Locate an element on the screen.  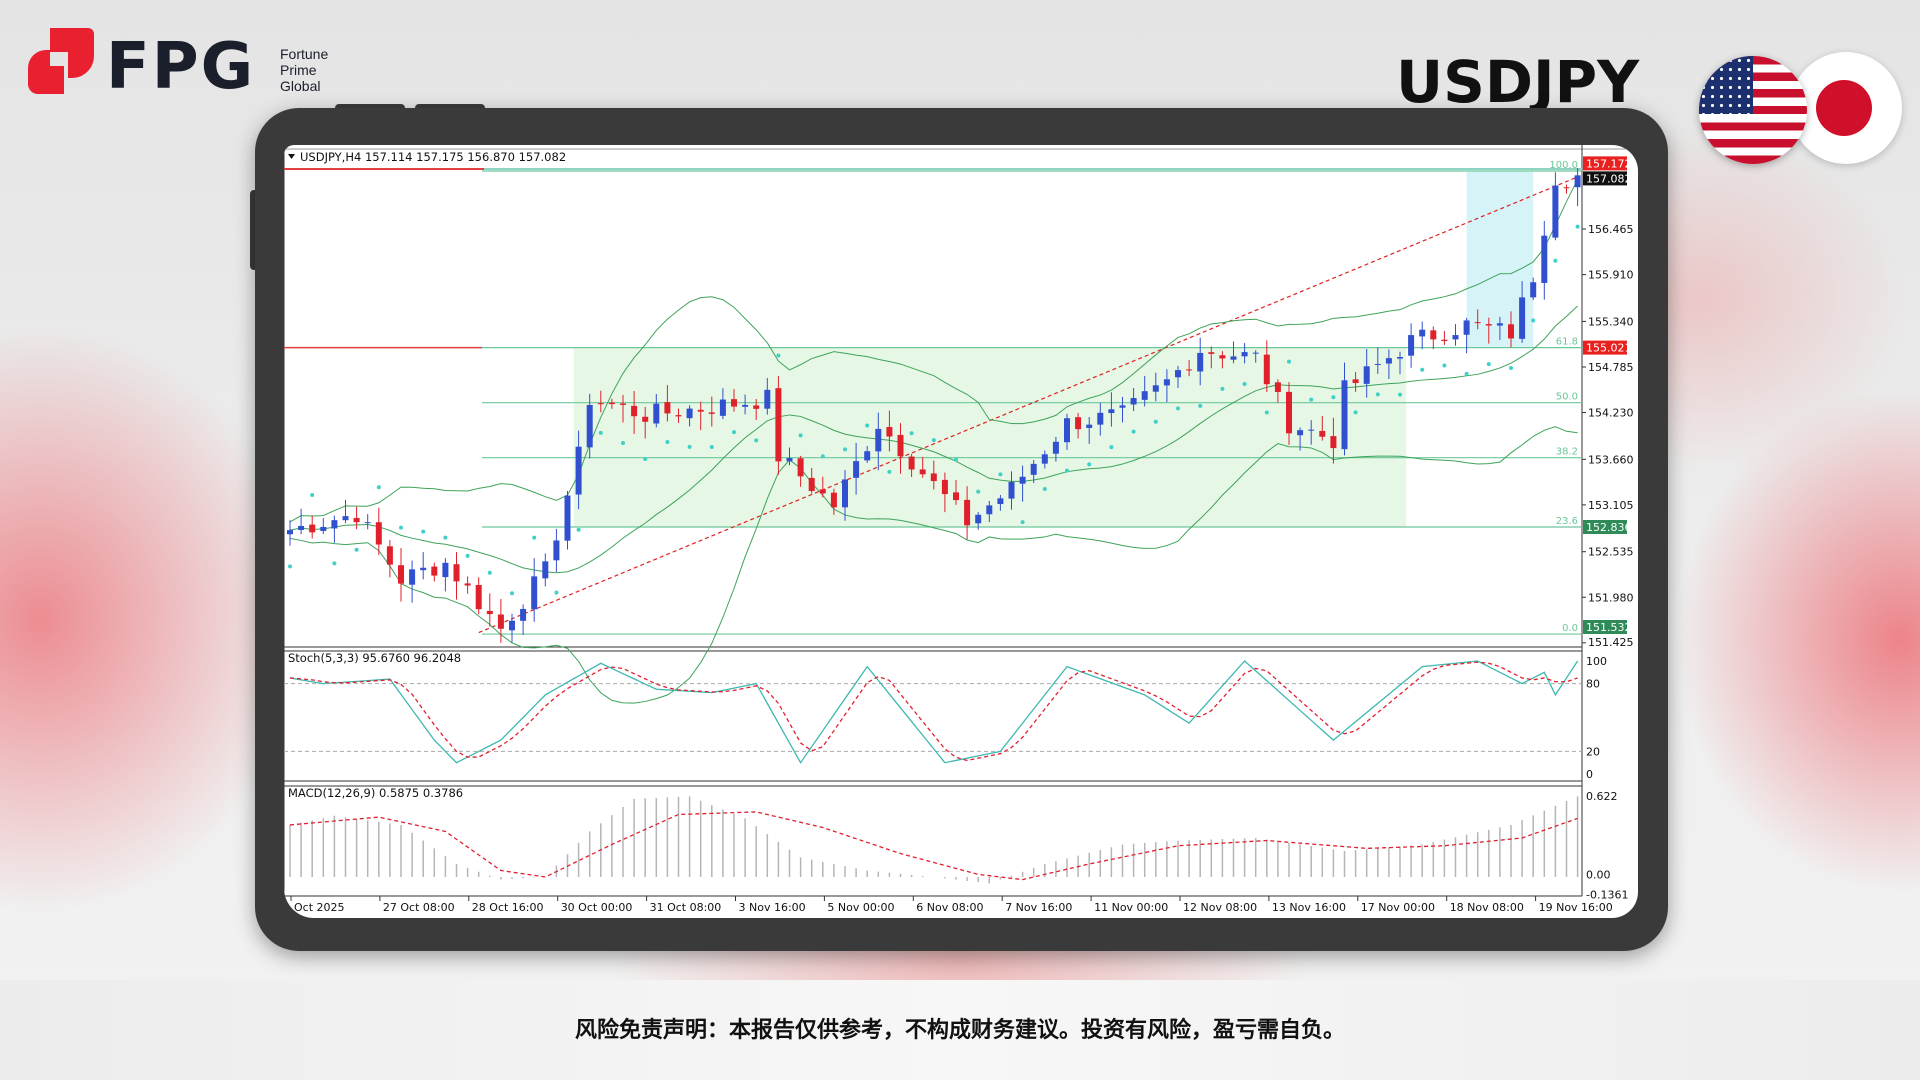
time-axis-label: 12 Nov 08:00 is located at coordinates (1220, 907).